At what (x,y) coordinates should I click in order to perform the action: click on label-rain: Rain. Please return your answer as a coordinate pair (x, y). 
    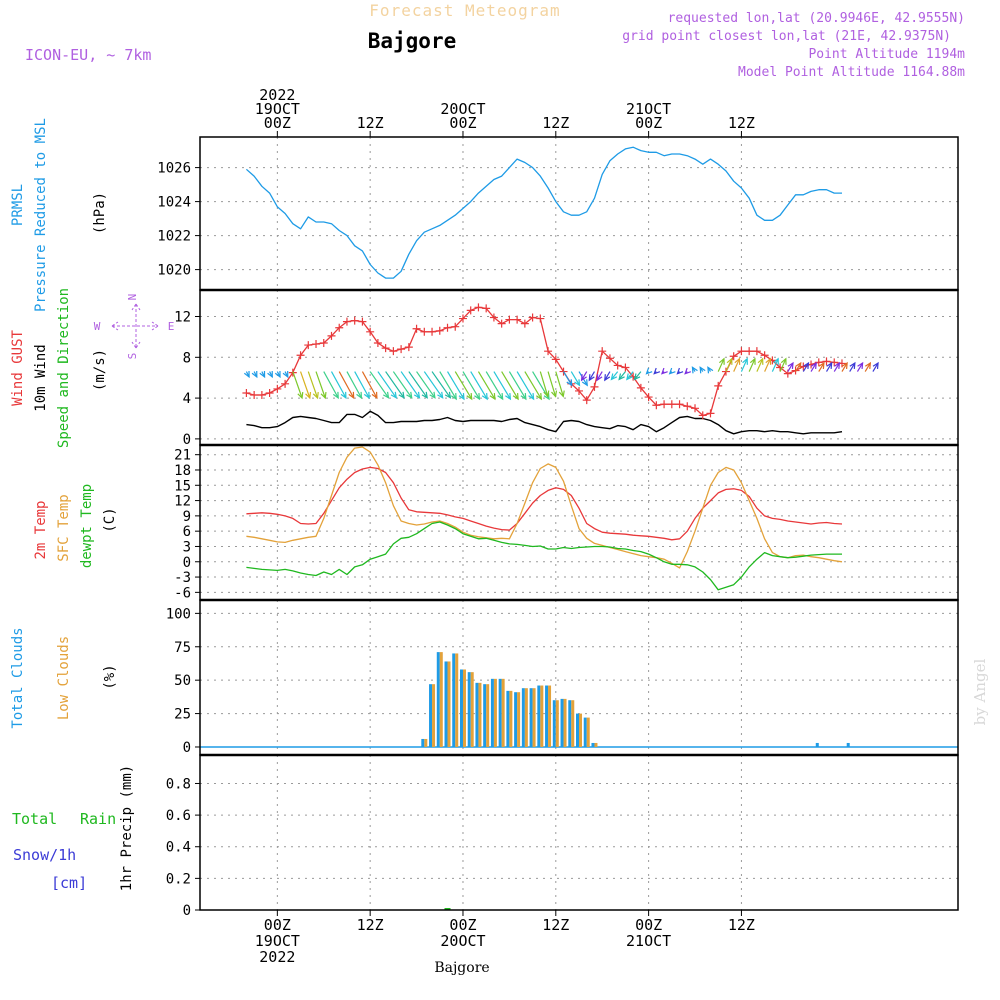
    Looking at the image, I should click on (98, 819).